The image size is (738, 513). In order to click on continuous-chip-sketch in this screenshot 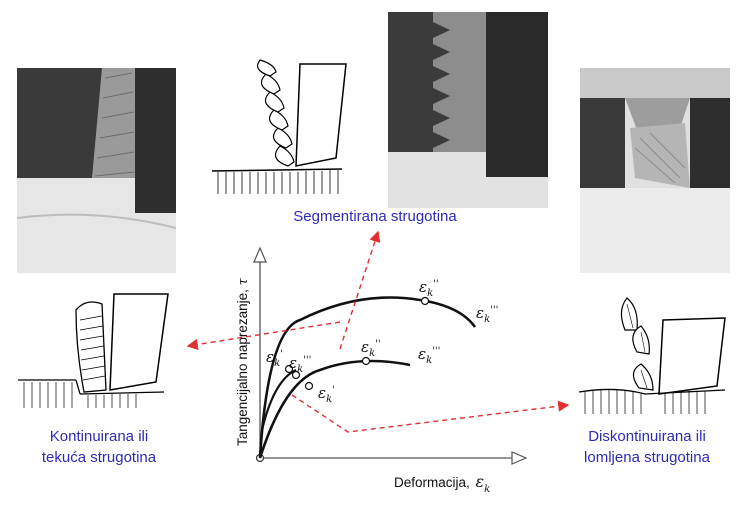, I will do `click(94, 355)`.